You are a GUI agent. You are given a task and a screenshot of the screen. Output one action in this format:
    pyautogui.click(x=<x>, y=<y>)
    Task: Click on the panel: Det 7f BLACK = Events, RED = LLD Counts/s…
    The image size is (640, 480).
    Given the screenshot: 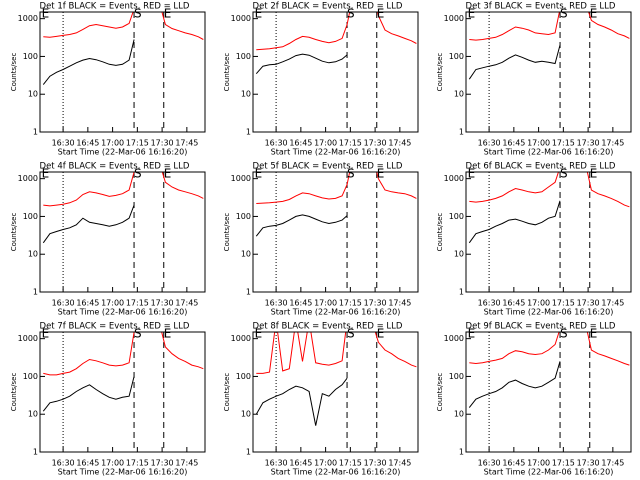 What is the action you would take?
    pyautogui.click(x=108, y=399)
    